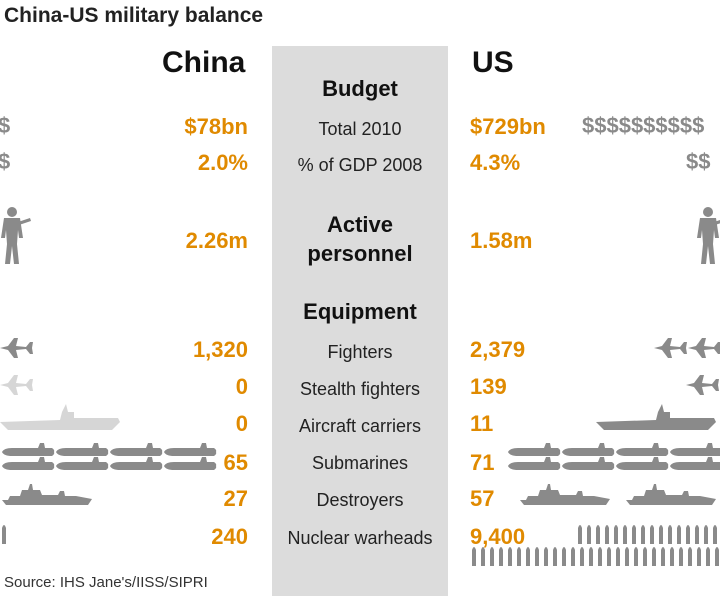  What do you see at coordinates (656, 417) in the screenshot?
I see `us-carrier-icon` at bounding box center [656, 417].